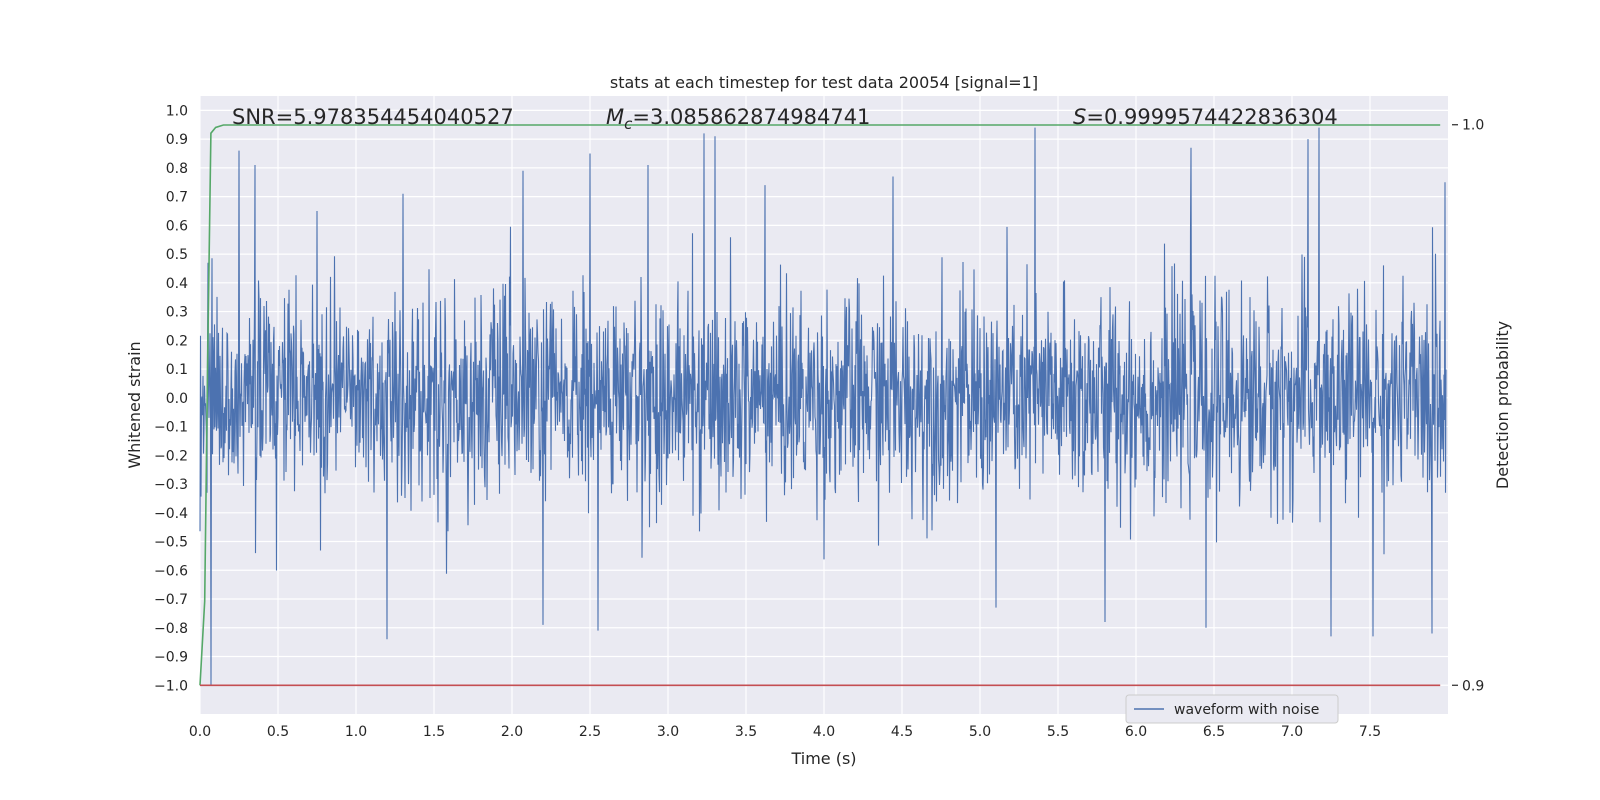 This screenshot has height=800, width=1600. Describe the element at coordinates (746, 732) in the screenshot. I see `x-tick-label: 3.5` at that location.